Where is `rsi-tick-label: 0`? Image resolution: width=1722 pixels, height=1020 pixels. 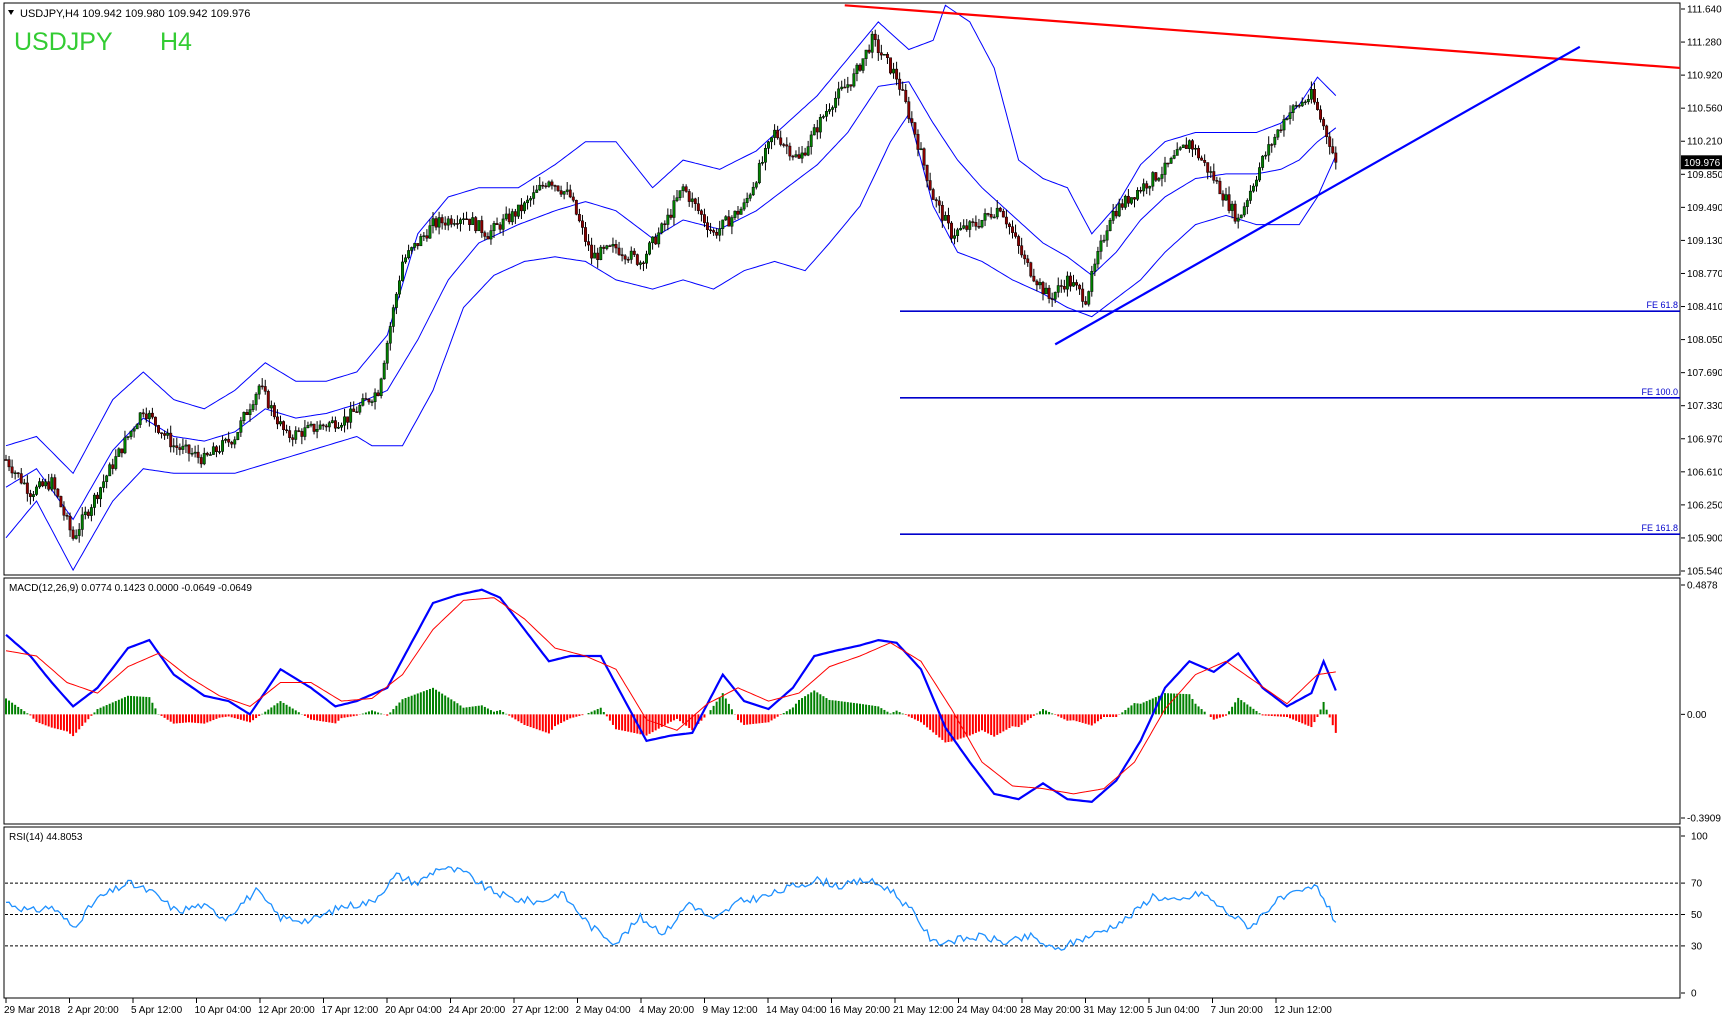 rsi-tick-label: 0 is located at coordinates (1694, 994).